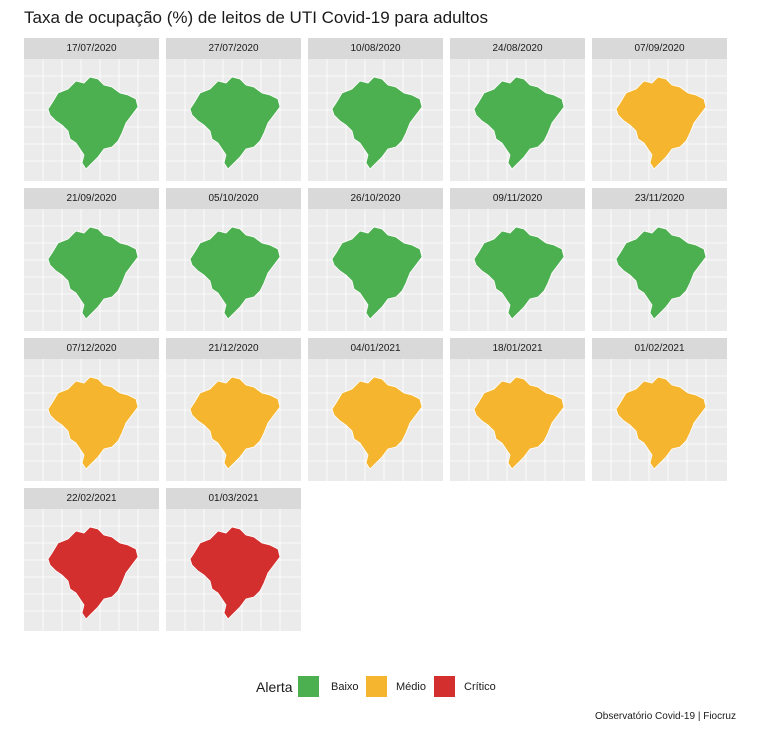 This screenshot has width=768, height=739. I want to click on map-panel: 05/10/2020, so click(233, 259).